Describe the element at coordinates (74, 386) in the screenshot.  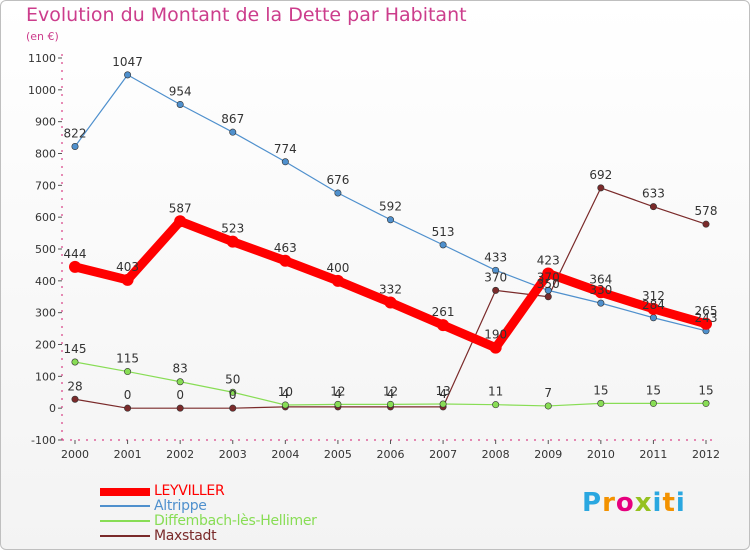
I see `data-label: 28` at that location.